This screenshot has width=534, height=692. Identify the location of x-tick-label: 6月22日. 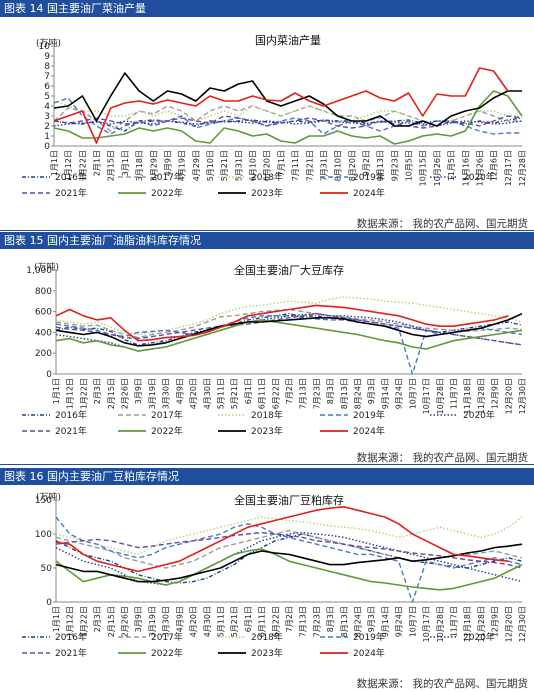
(275, 621).